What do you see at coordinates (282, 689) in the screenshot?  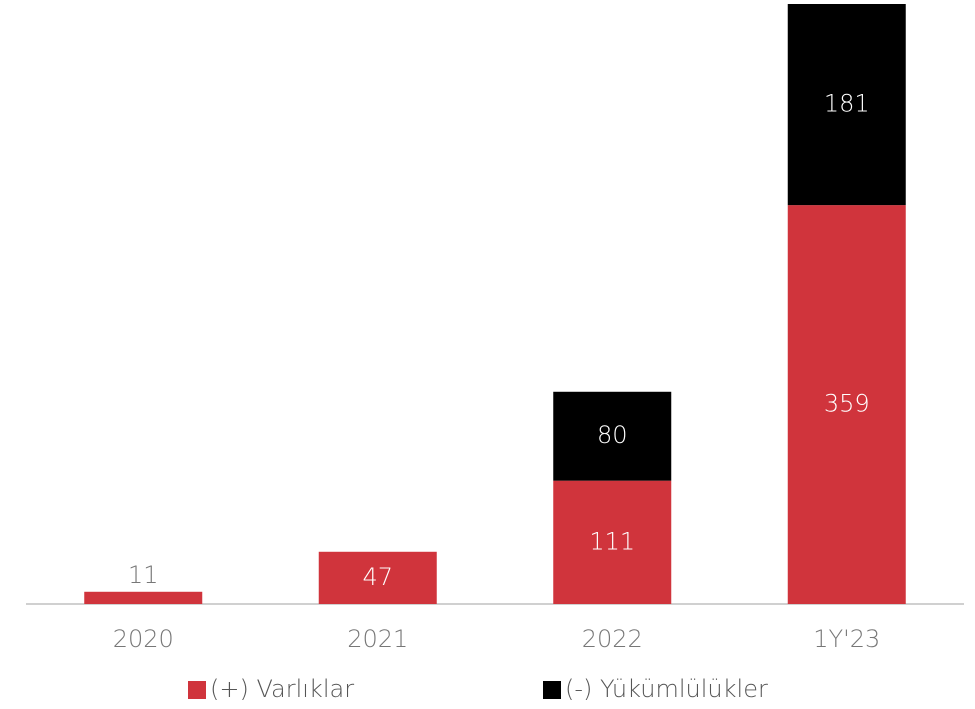 I see `legend-label: (+) Varlıklar` at bounding box center [282, 689].